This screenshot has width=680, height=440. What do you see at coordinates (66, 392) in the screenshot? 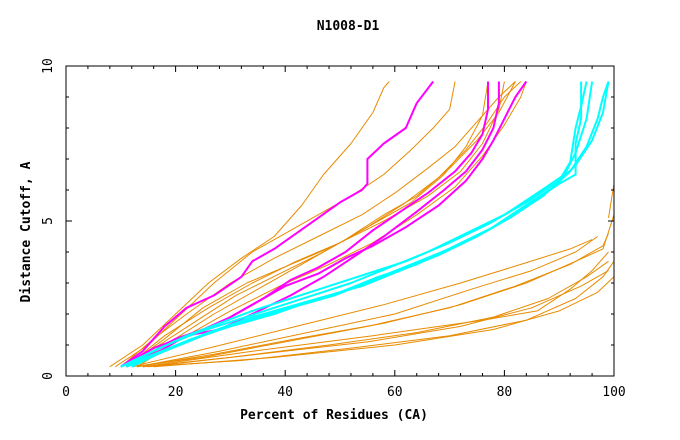
I see `x-tick-label-0: 0` at bounding box center [66, 392].